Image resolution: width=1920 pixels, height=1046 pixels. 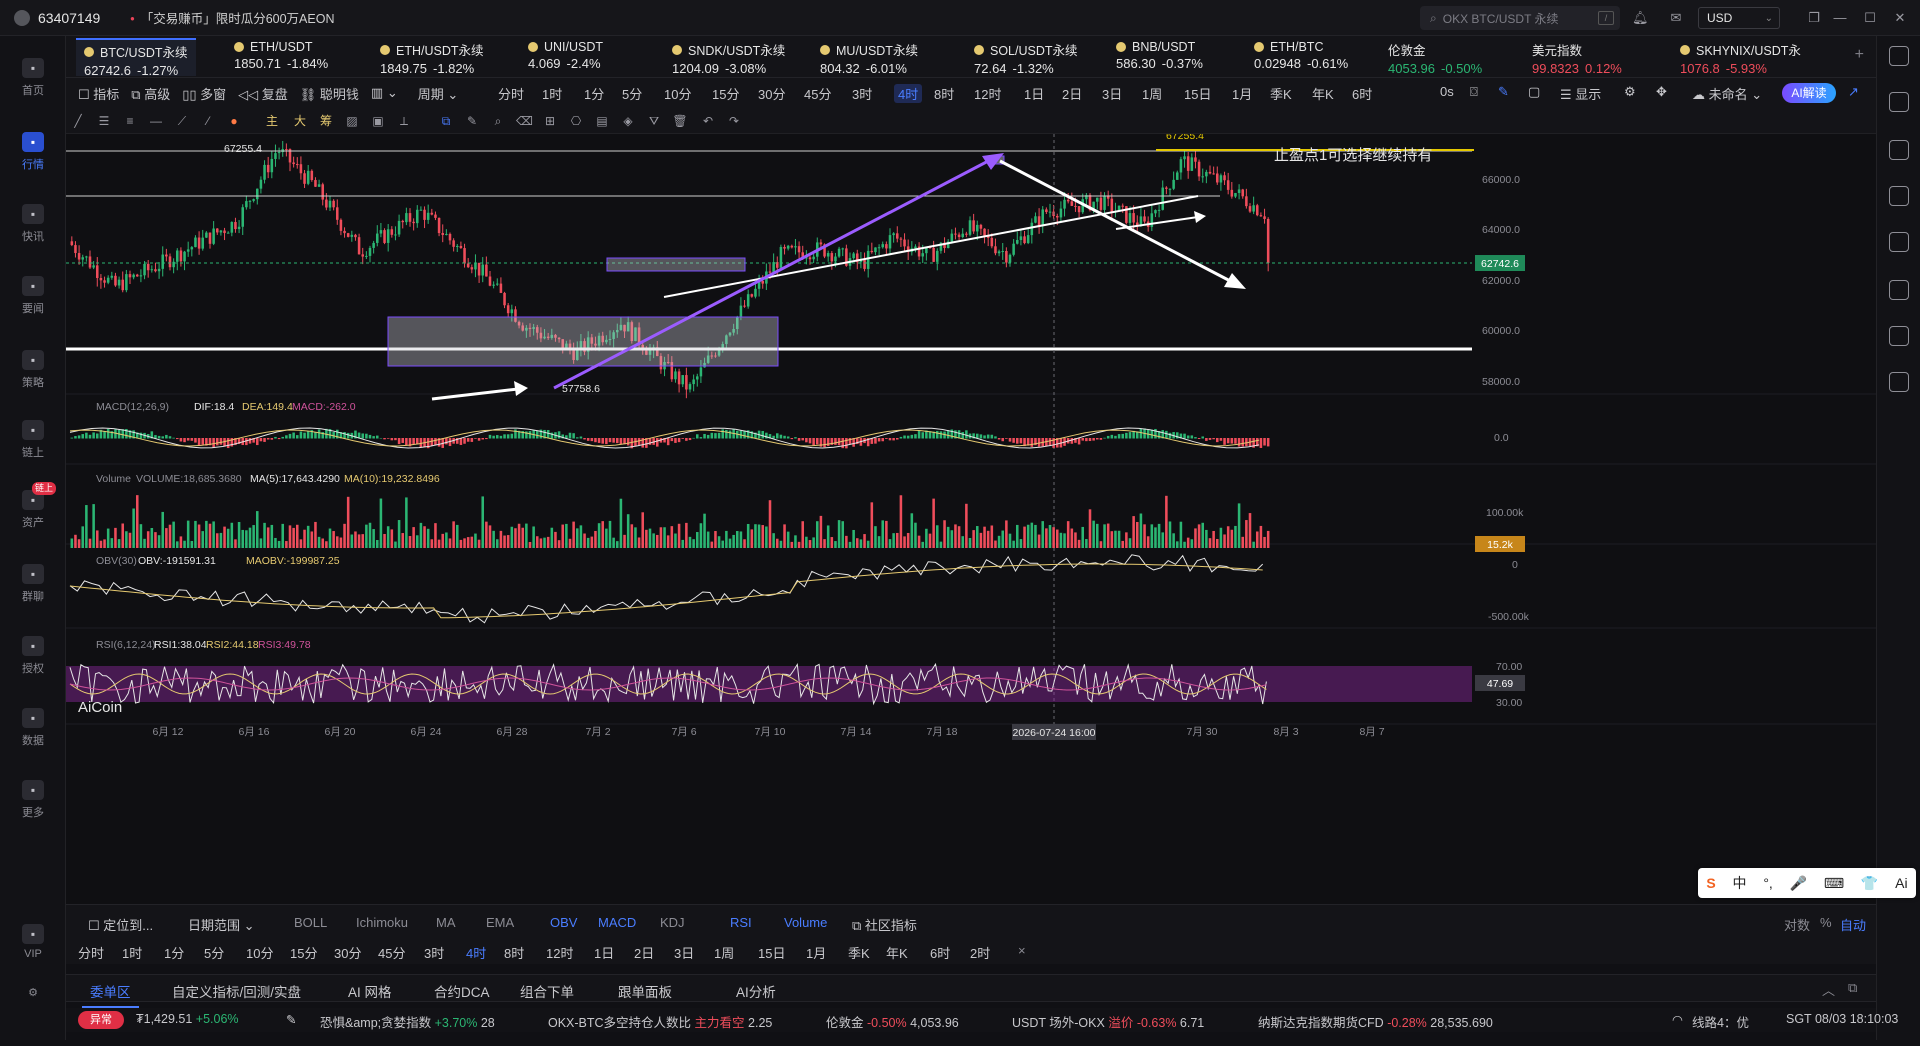 What do you see at coordinates (988, 94) in the screenshot?
I see `period-option: 12时` at bounding box center [988, 94].